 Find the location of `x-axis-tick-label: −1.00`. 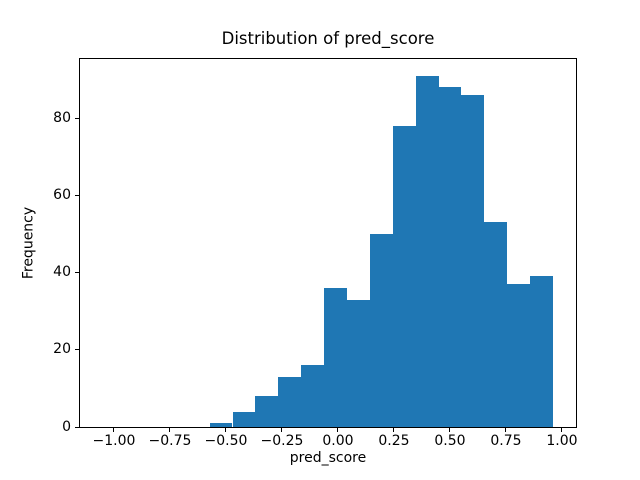

x-axis-tick-label: −1.00 is located at coordinates (114, 441).